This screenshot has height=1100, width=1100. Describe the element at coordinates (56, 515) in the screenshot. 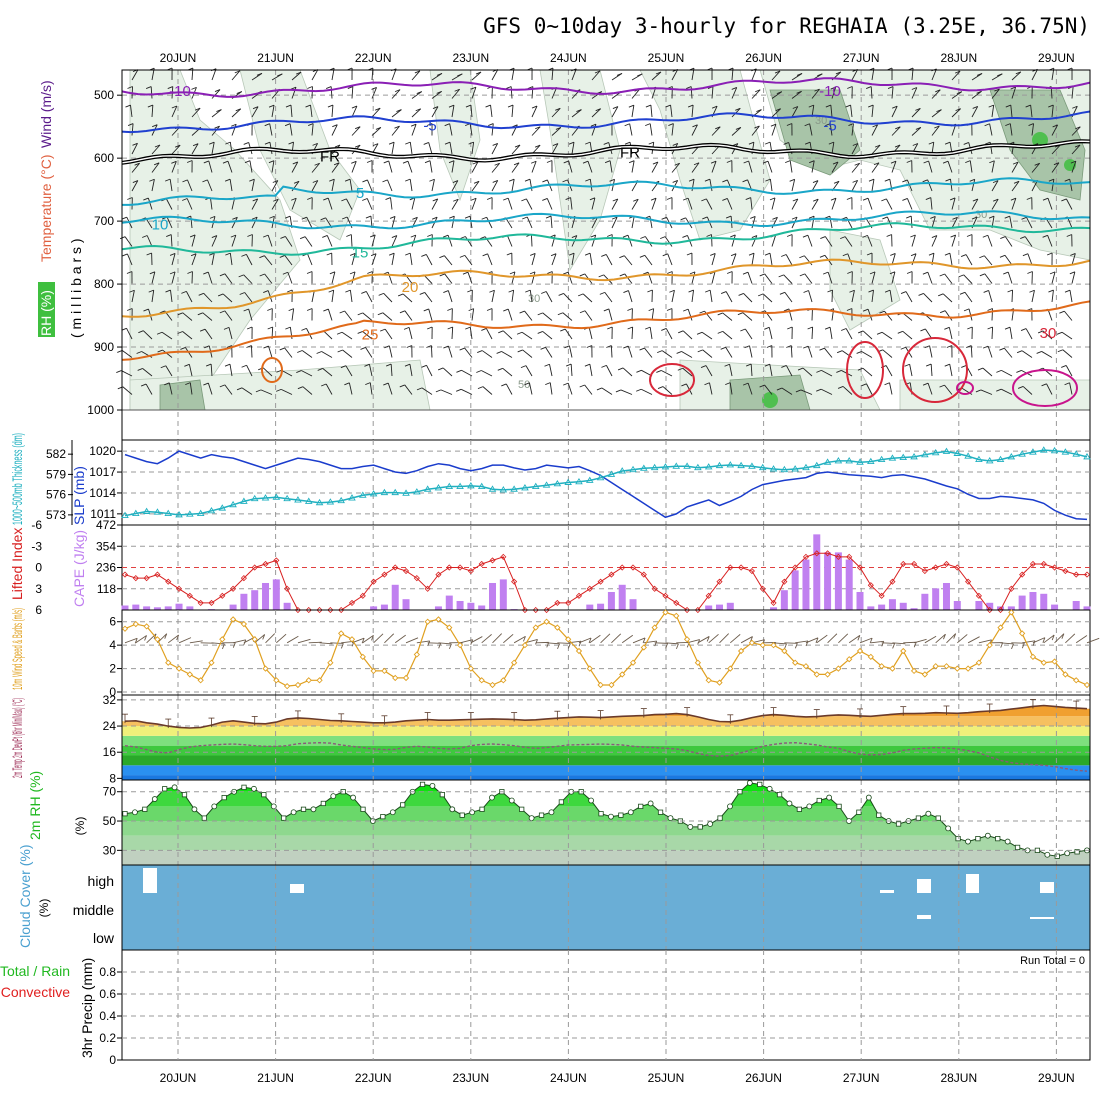

I see `thickness-tick-label: 573` at that location.